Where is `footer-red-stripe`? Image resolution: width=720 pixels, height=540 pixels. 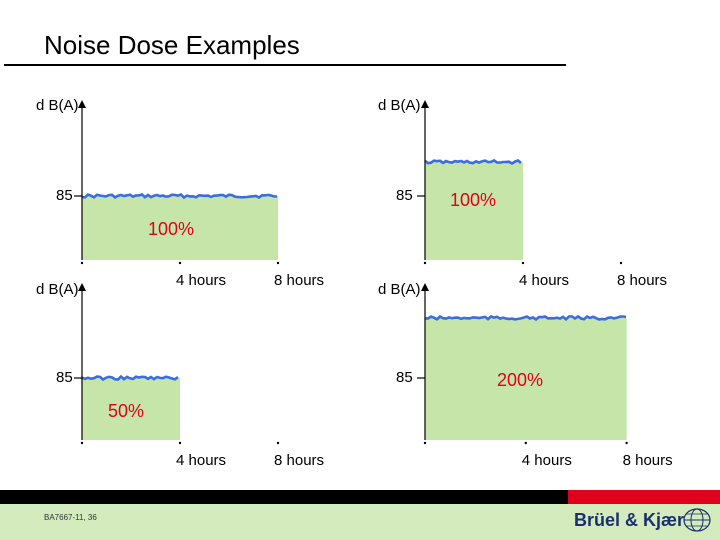
footer-red-stripe is located at coordinates (644, 497).